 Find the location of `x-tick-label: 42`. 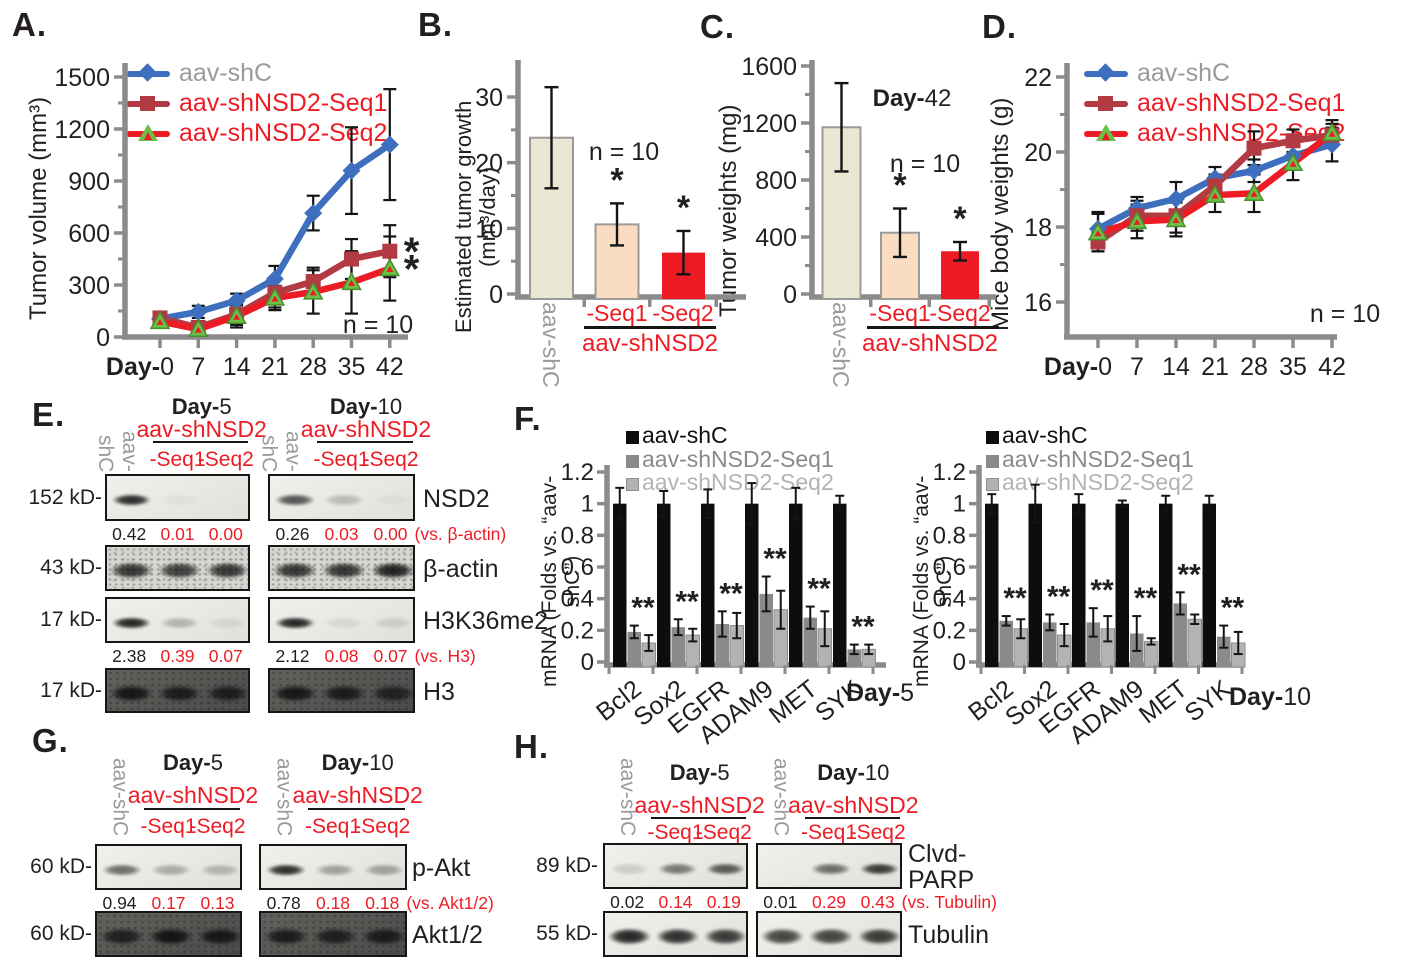

x-tick-label: 42 is located at coordinates (1332, 367).